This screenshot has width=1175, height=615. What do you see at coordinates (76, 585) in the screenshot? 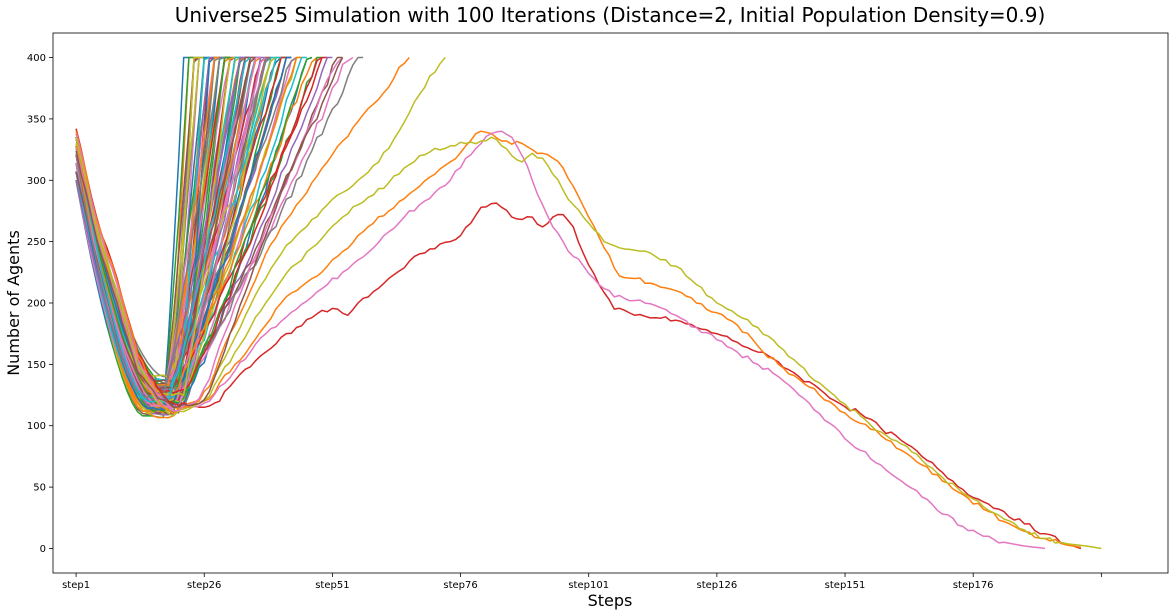
I see `x-tick-label: step1` at bounding box center [76, 585].